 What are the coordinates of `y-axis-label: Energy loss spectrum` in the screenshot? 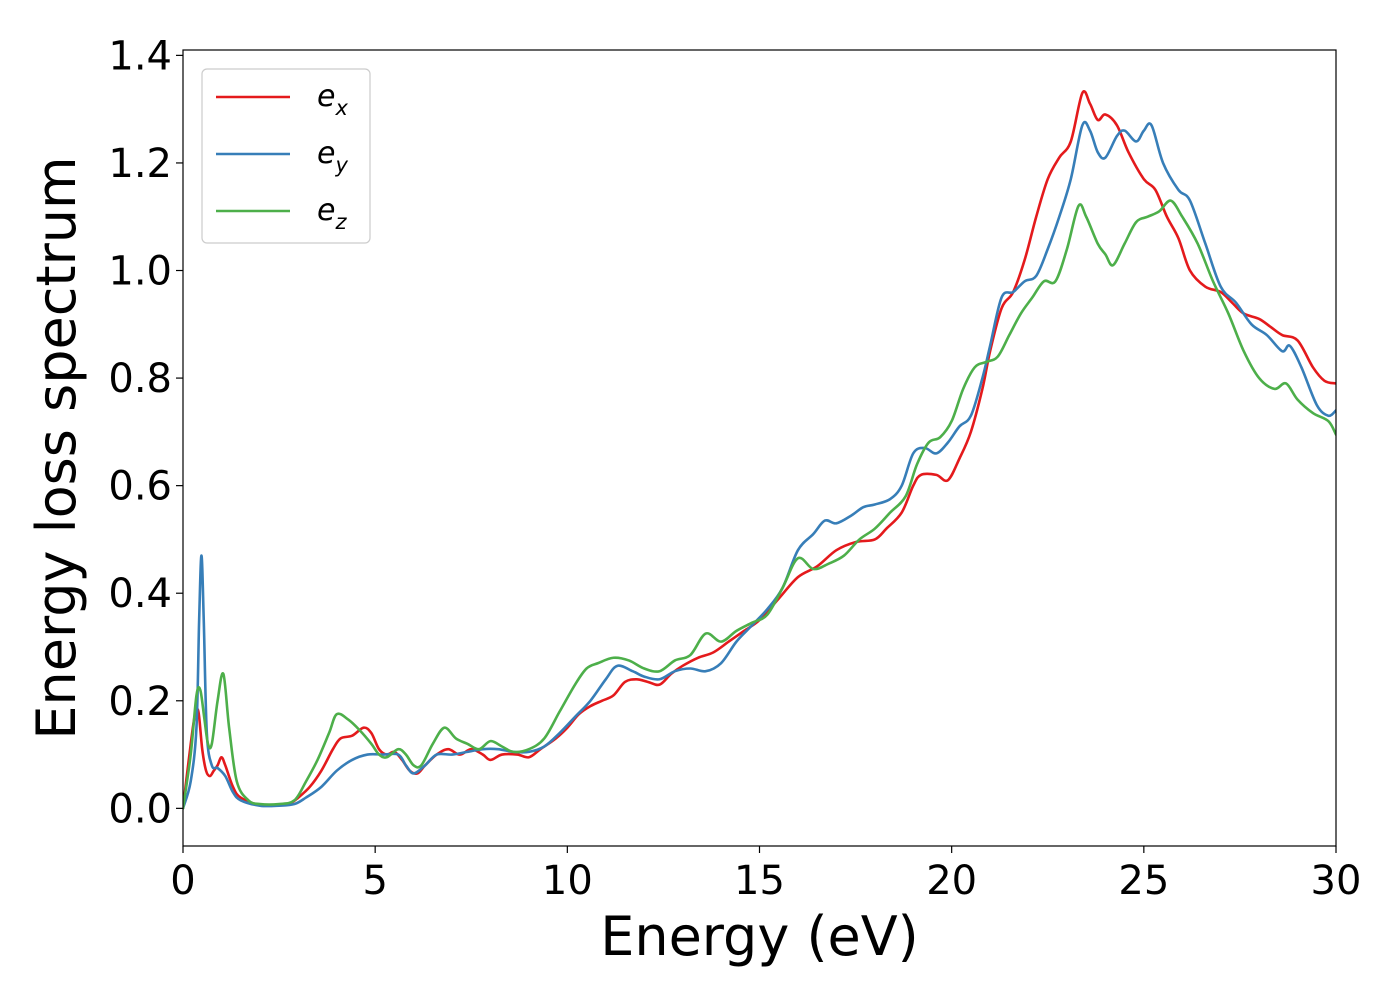 It's located at (56, 447).